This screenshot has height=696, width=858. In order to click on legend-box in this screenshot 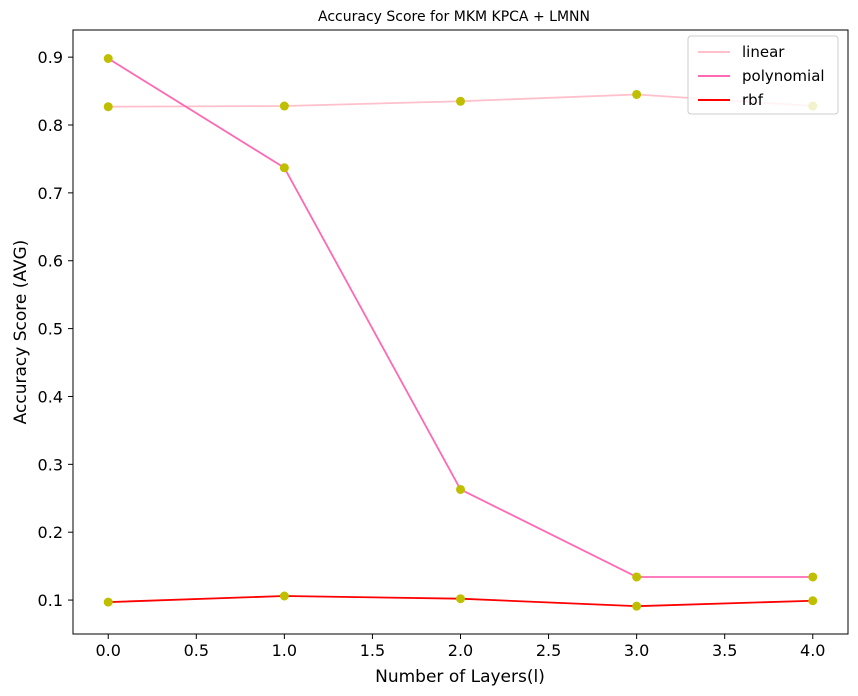, I will do `click(763, 75)`.